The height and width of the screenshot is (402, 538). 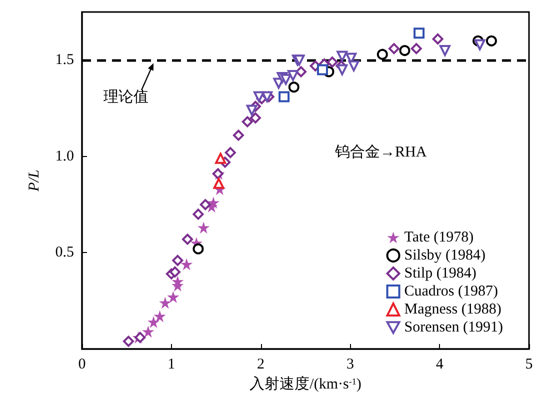 I want to click on x-tick-label: 1, so click(x=172, y=364).